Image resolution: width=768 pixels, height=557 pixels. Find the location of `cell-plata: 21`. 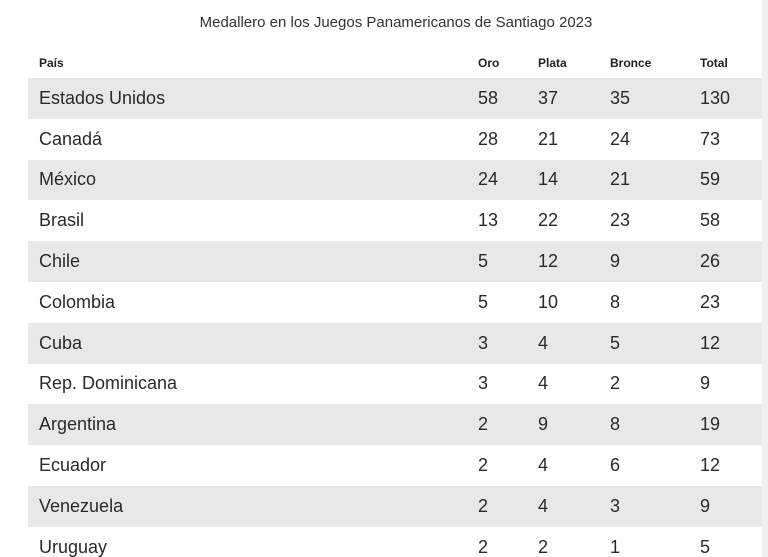

cell-plata: 21 is located at coordinates (548, 138).